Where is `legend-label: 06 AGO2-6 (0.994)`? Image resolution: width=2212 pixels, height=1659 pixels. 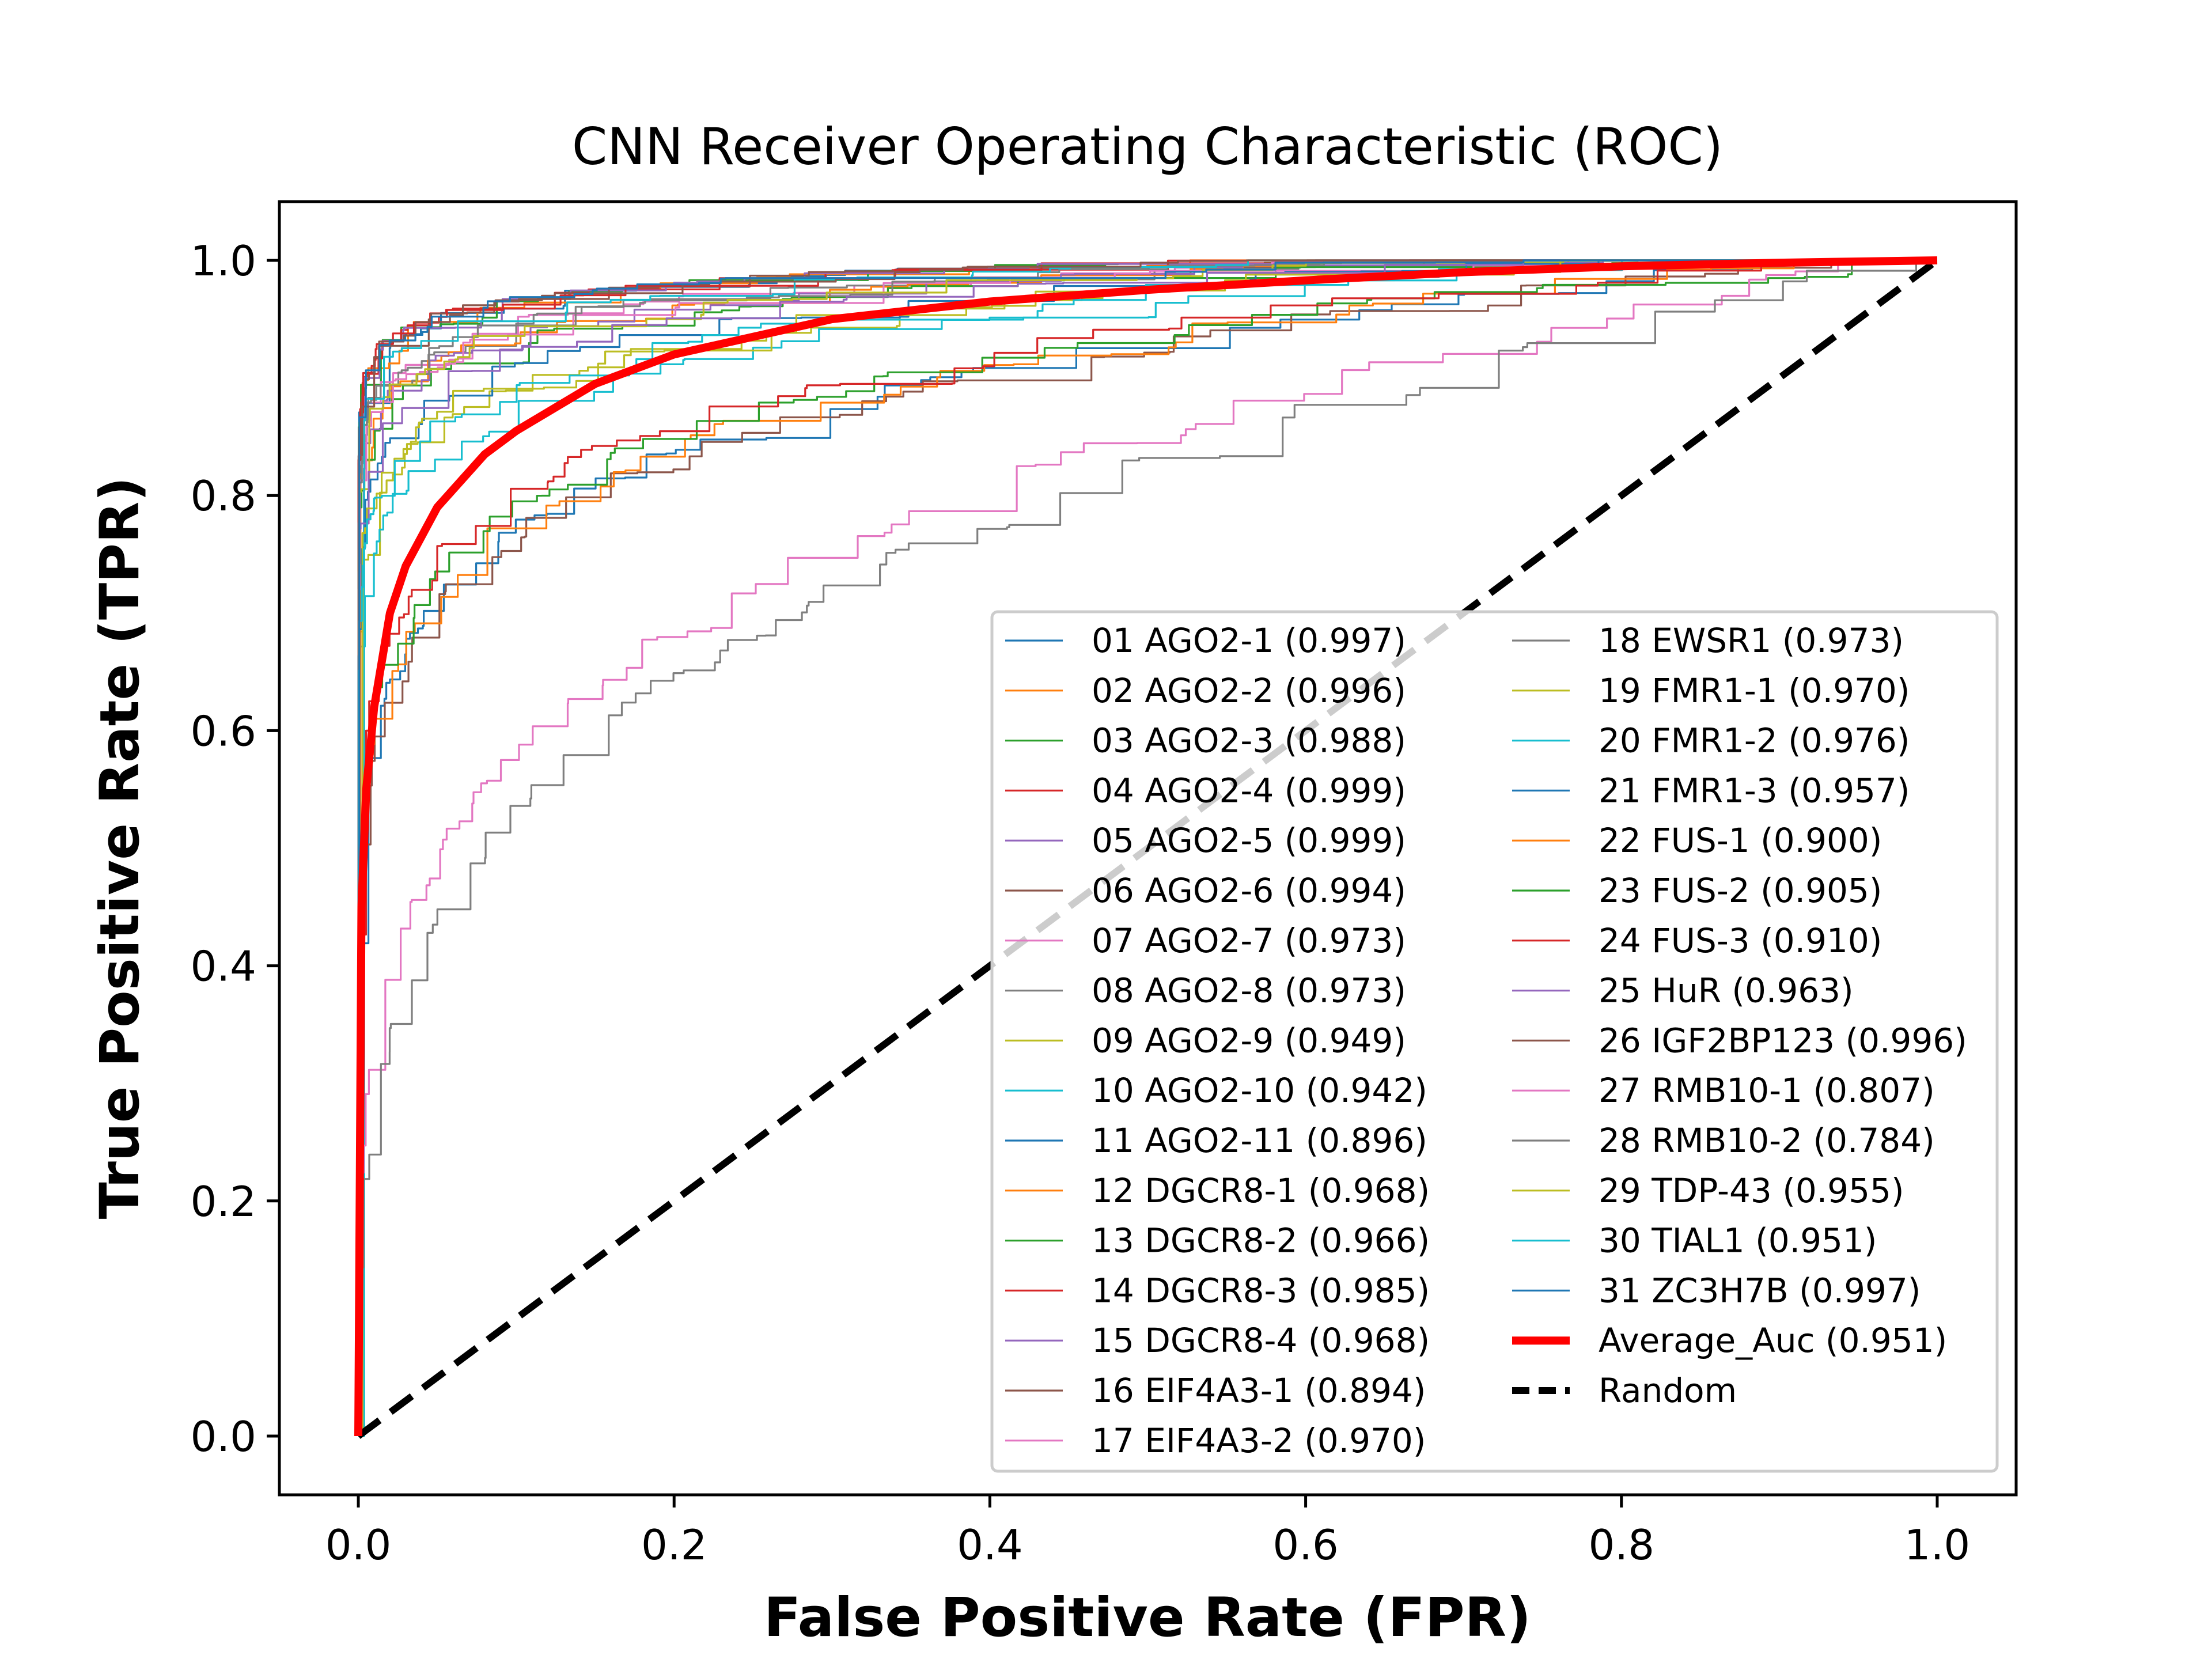 legend-label: 06 AGO2-6 (0.994) is located at coordinates (1249, 890).